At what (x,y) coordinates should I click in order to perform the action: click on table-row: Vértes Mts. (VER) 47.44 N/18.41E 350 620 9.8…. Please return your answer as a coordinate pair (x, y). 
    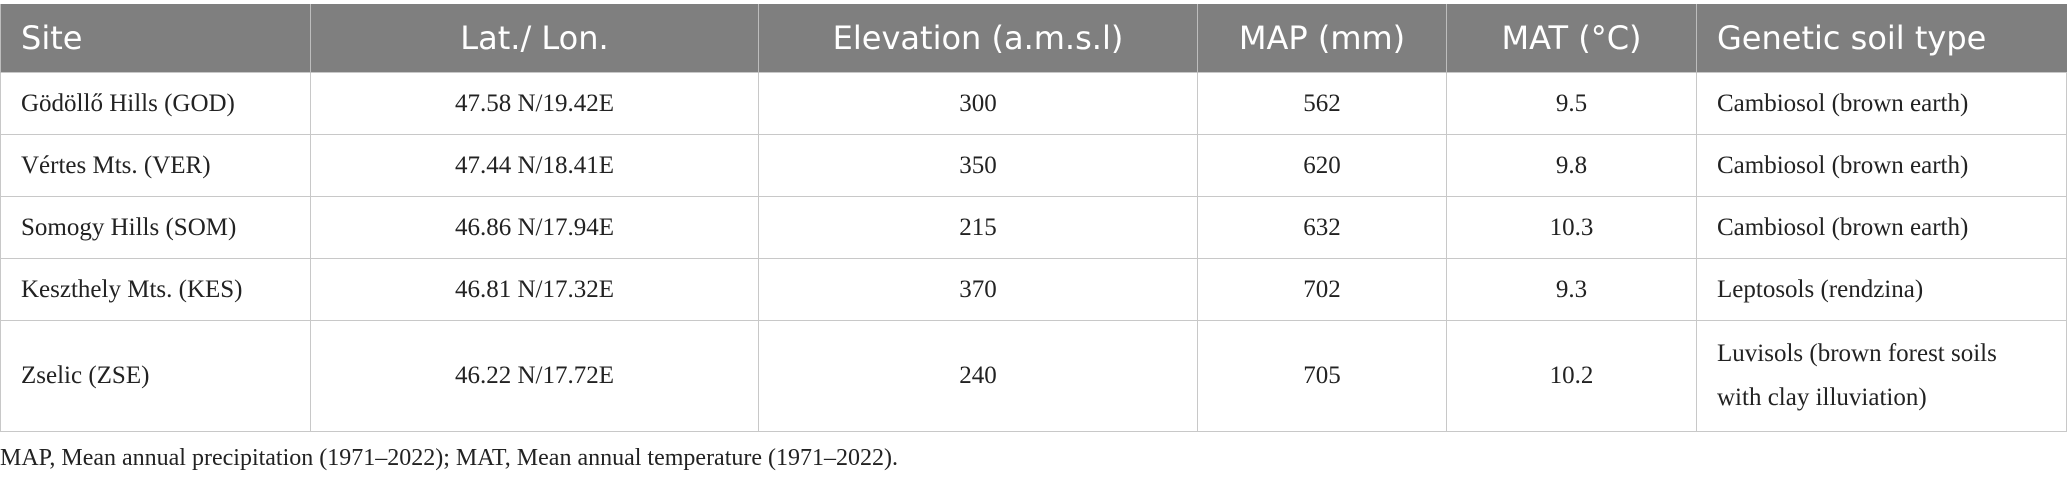
    Looking at the image, I should click on (1033, 165).